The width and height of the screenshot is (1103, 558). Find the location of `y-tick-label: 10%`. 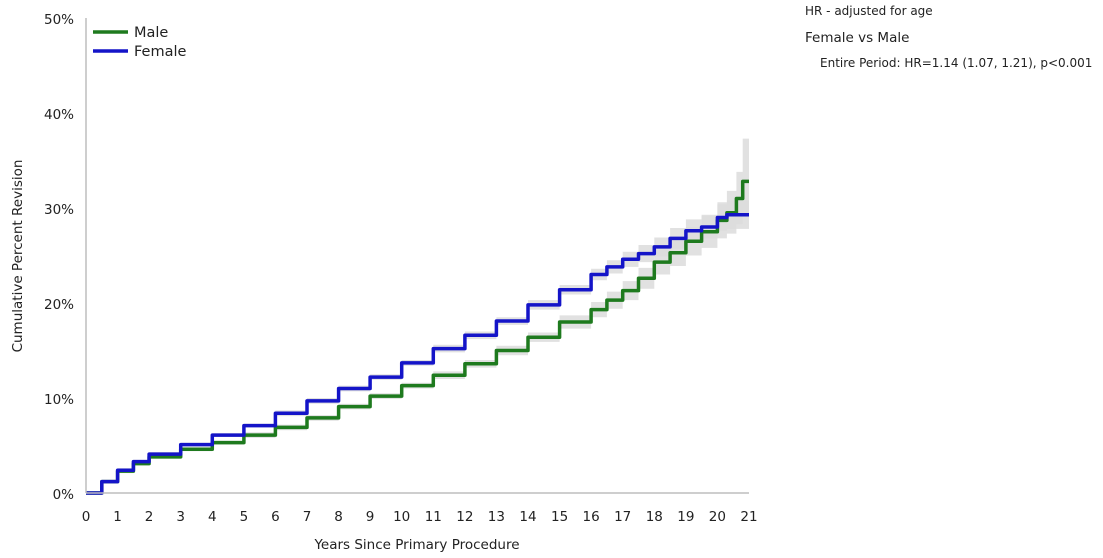

y-tick-label: 10% is located at coordinates (59, 400).